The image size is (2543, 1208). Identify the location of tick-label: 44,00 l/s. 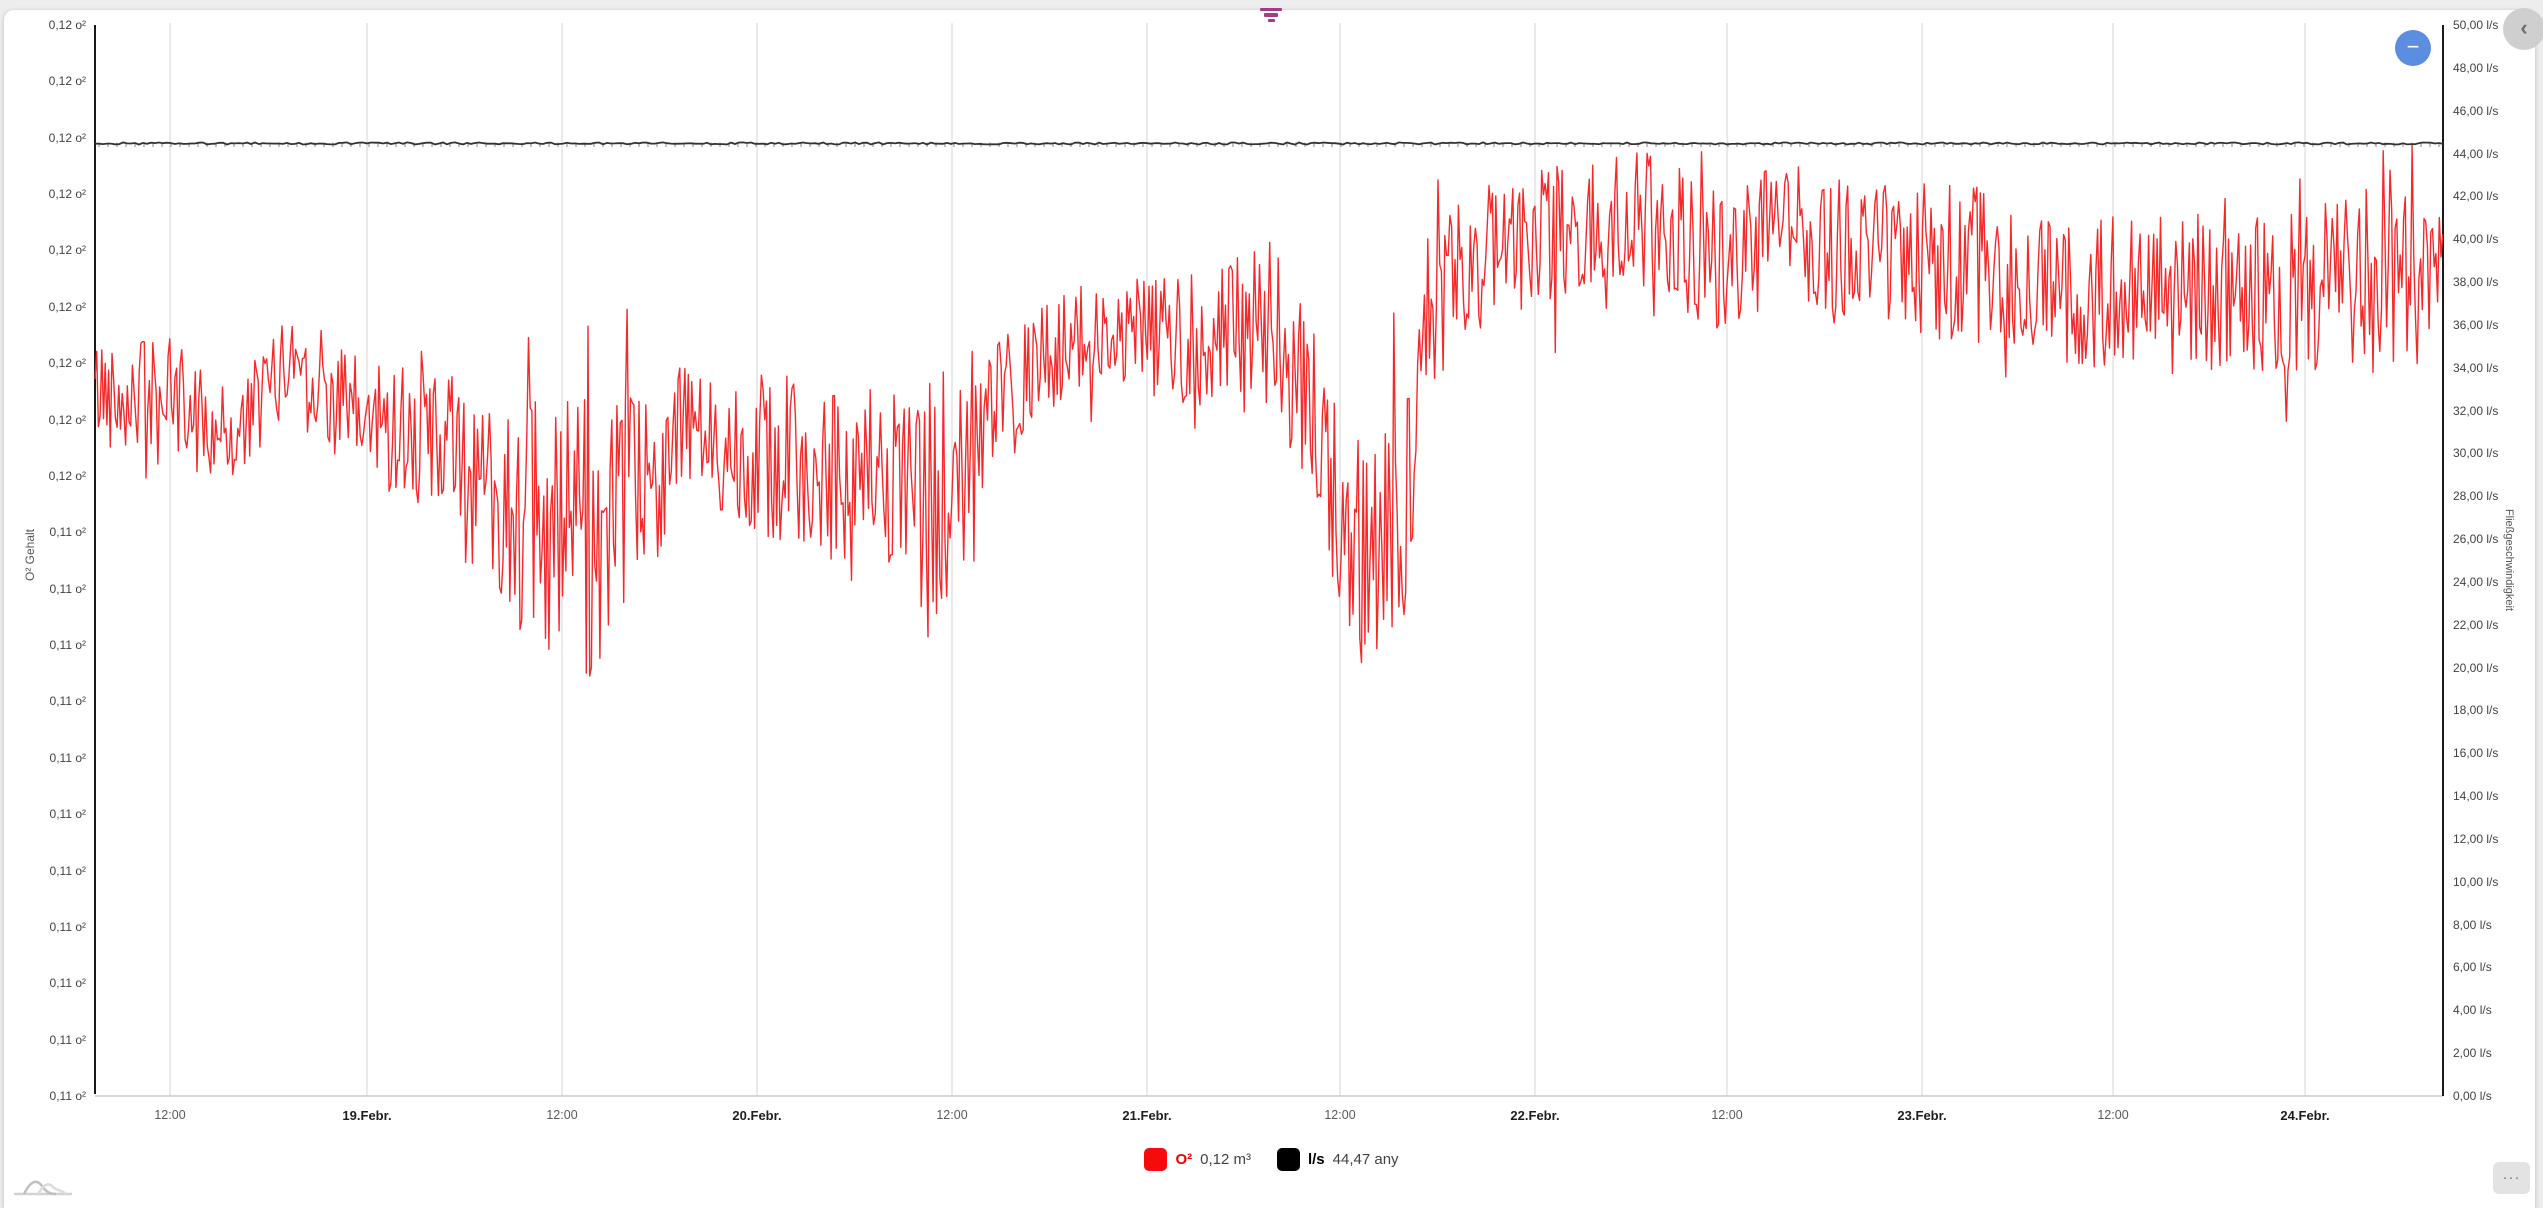
(2476, 153).